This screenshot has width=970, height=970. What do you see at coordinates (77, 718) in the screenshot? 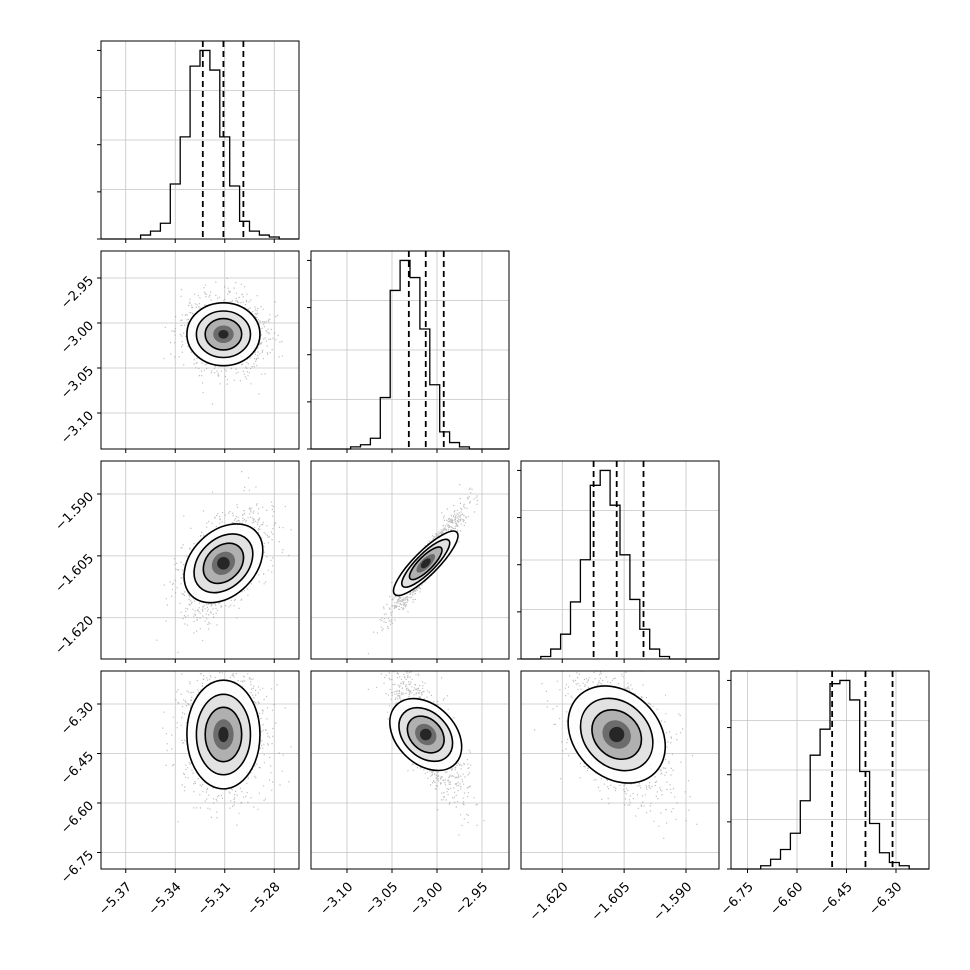
I see `y-tick-label: −6.30` at bounding box center [77, 718].